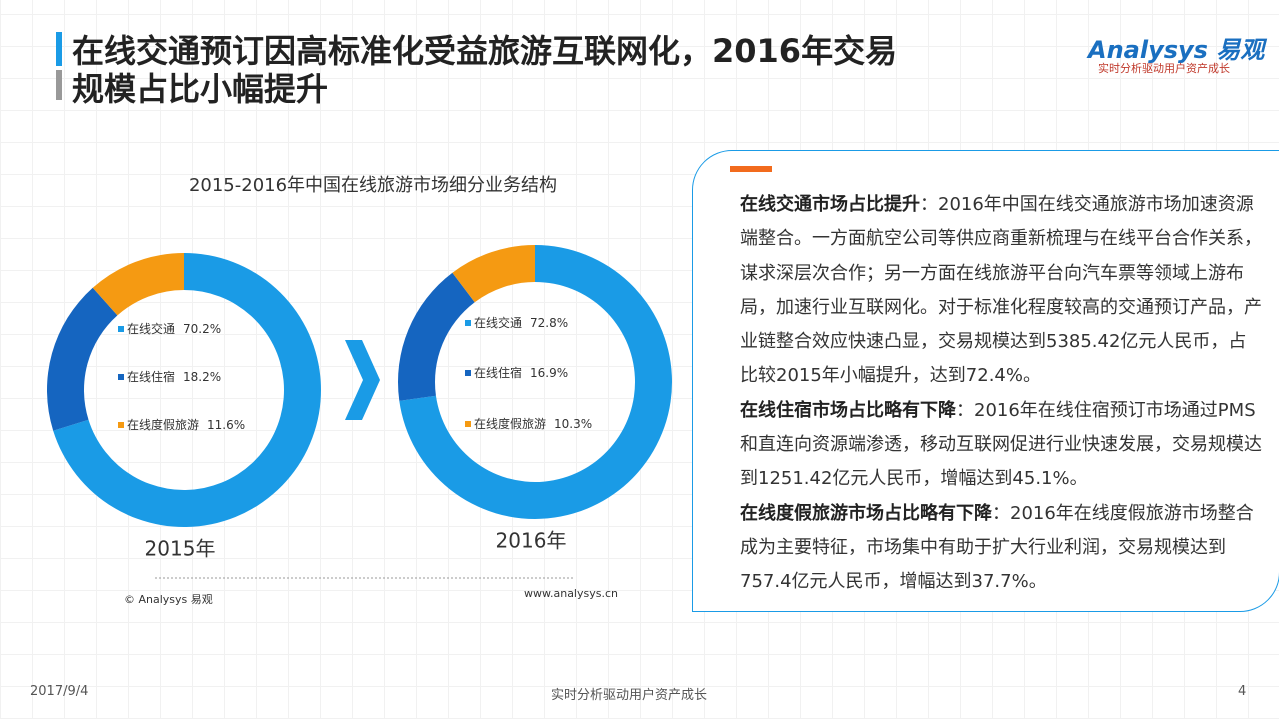 The height and width of the screenshot is (719, 1279). What do you see at coordinates (202, 377) in the screenshot?
I see `legend-value: 18.2%` at bounding box center [202, 377].